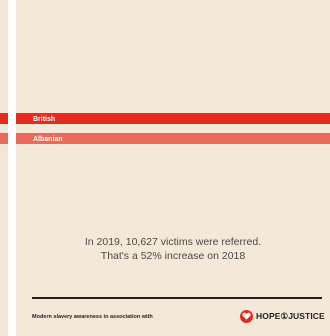  What do you see at coordinates (4, 138) in the screenshot?
I see `left-marker-albanian` at bounding box center [4, 138].